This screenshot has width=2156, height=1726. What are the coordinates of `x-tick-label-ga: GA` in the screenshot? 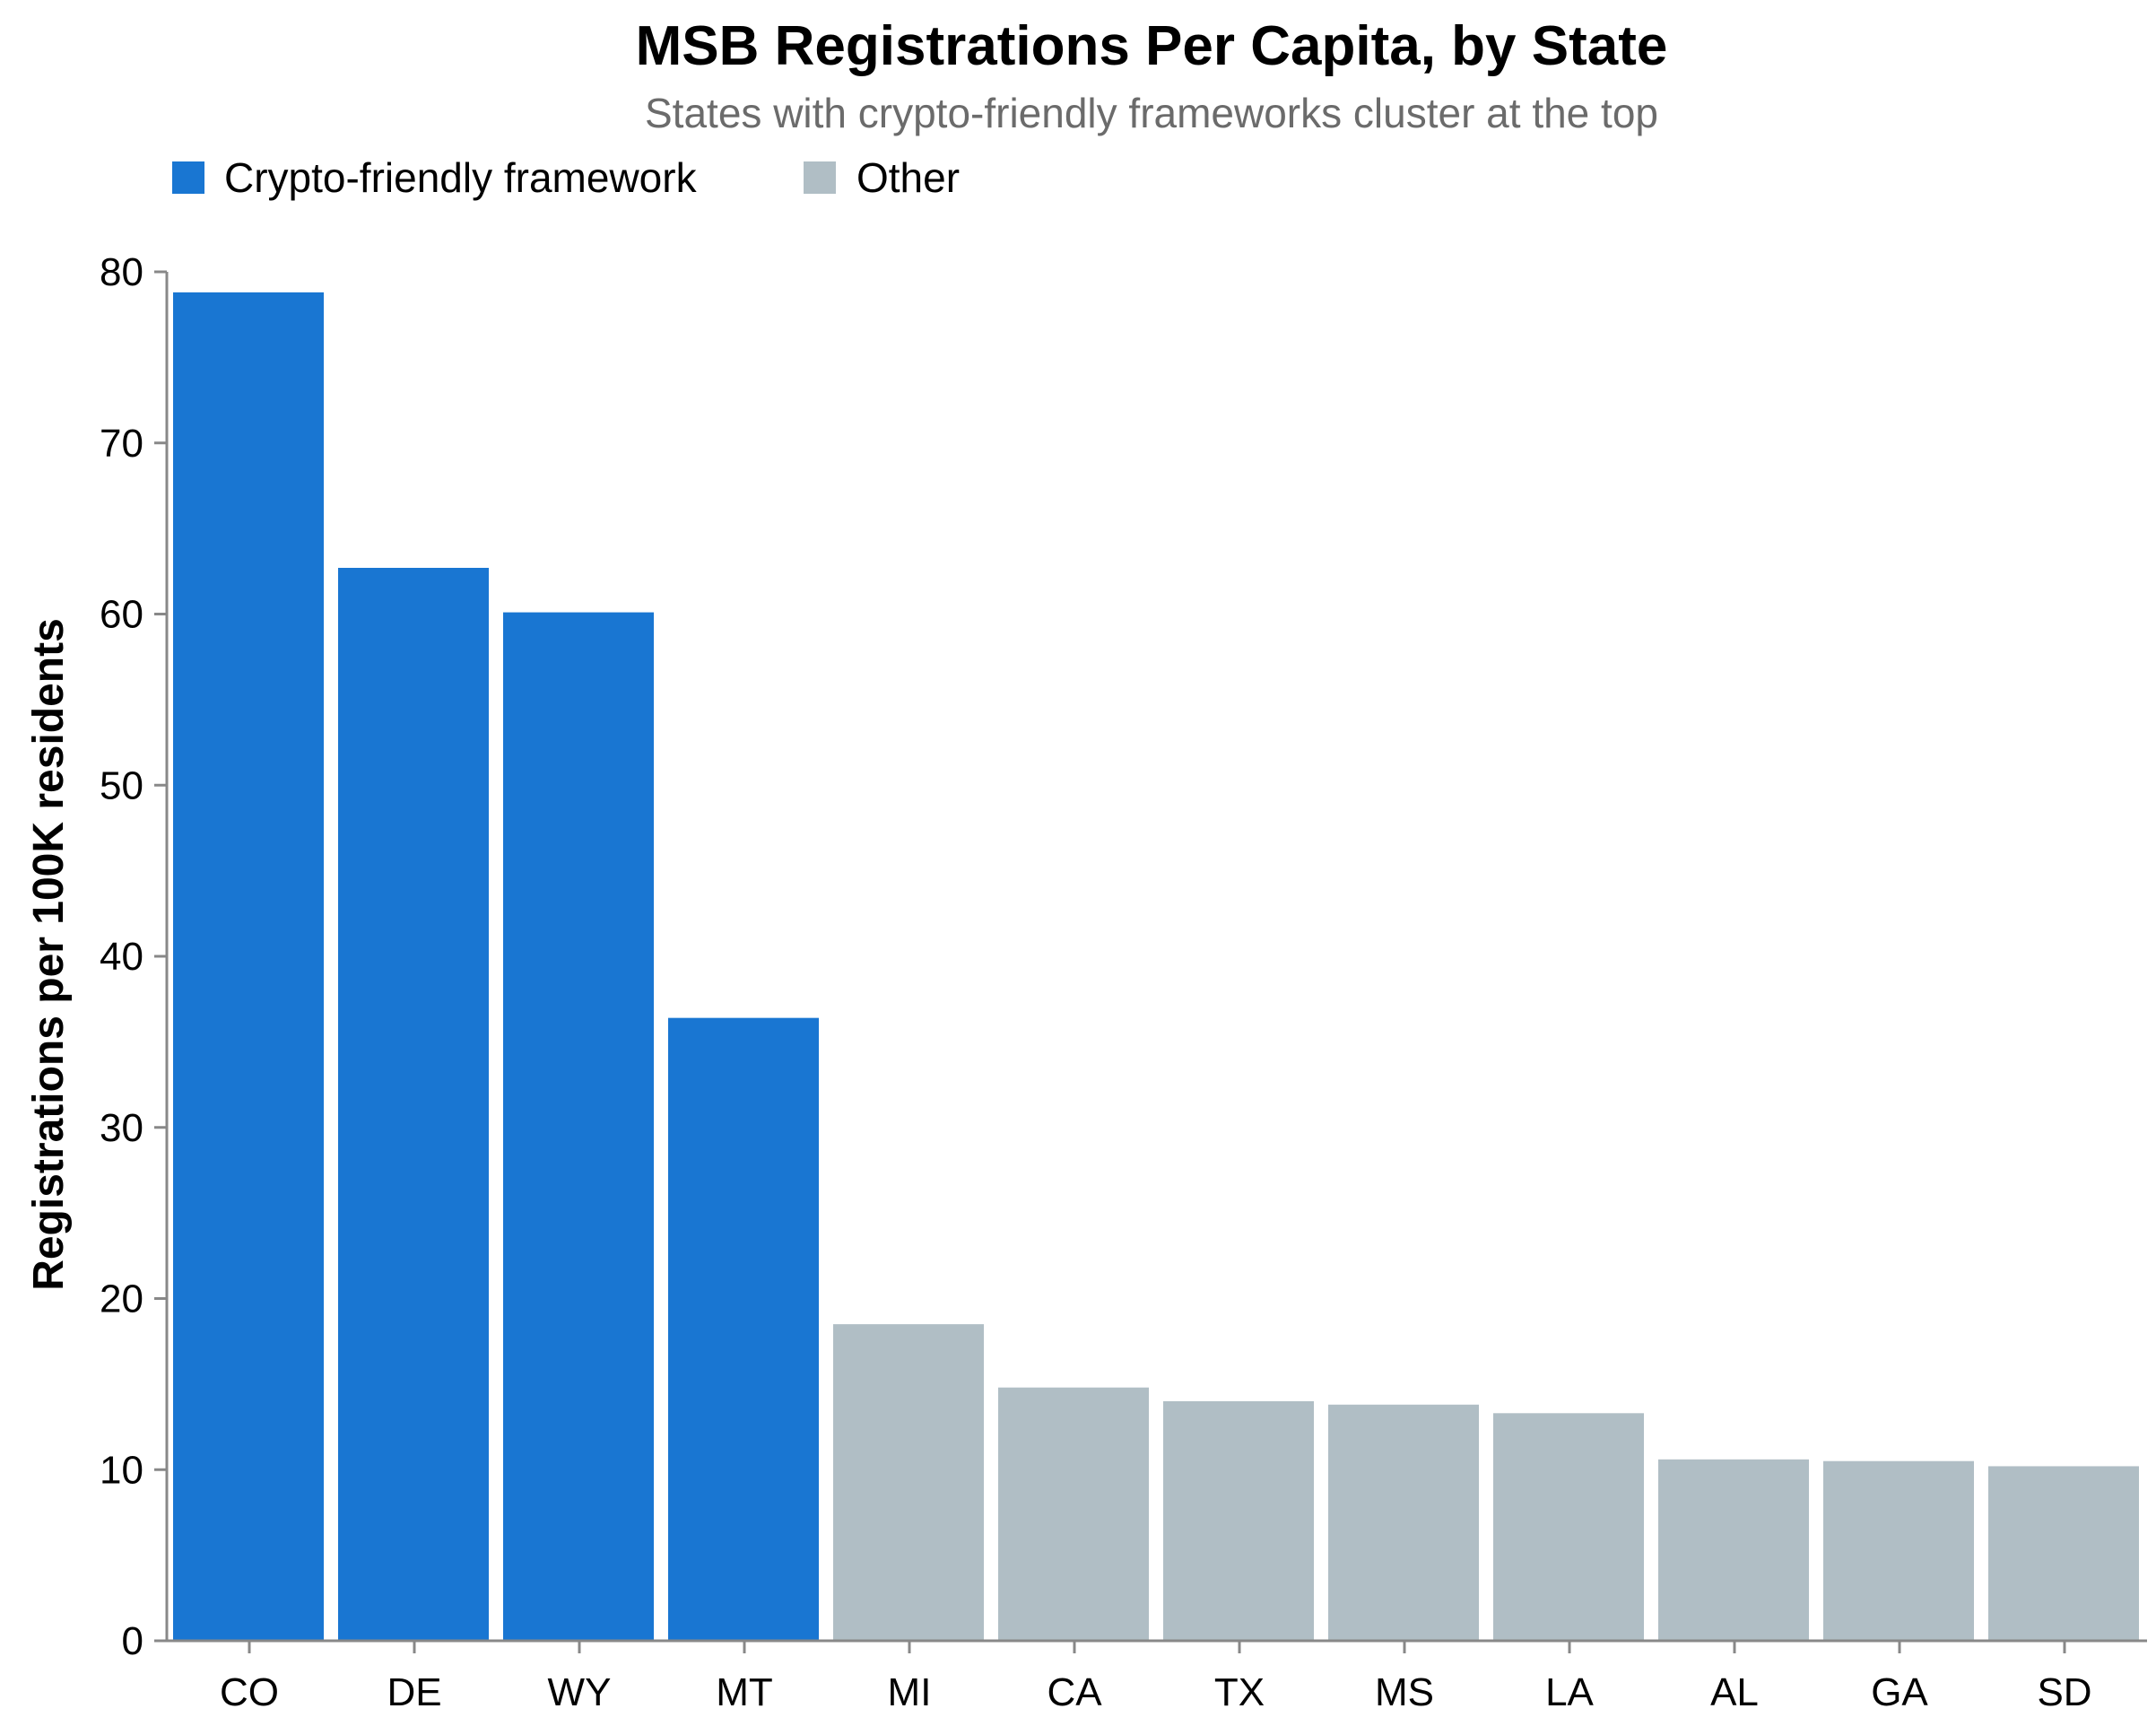 It's located at (1899, 1692).